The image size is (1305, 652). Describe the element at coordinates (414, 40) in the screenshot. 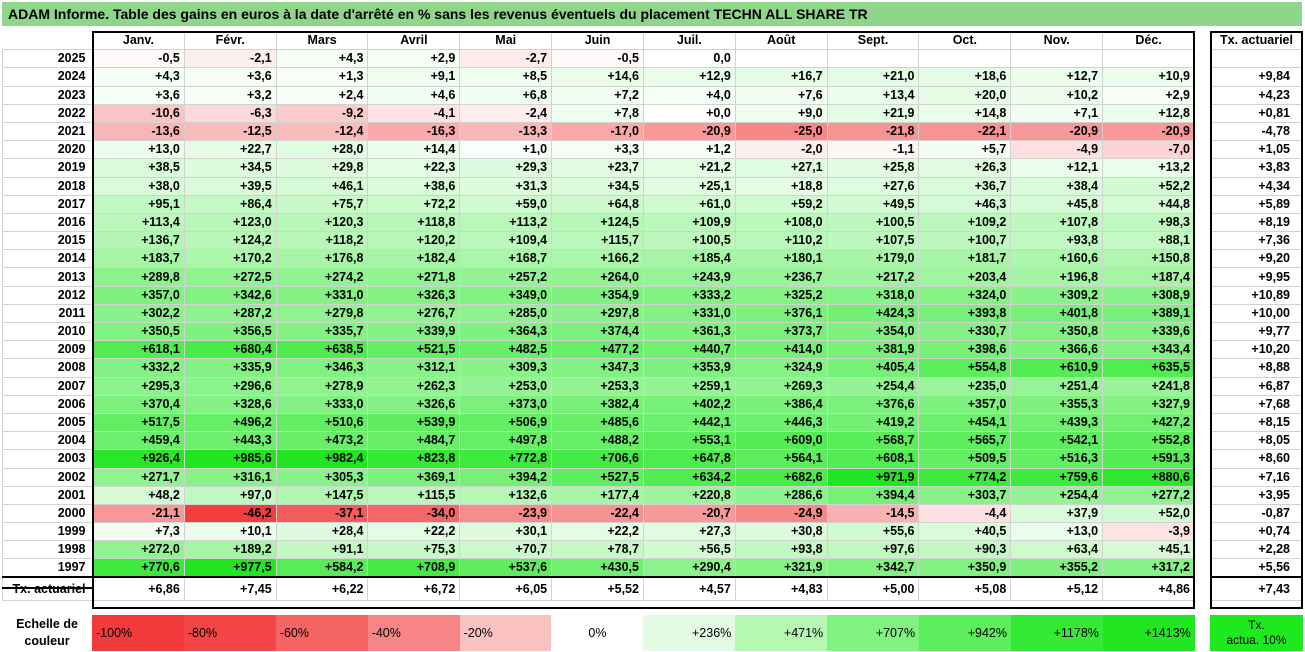

I see `month-header: Avril` at that location.